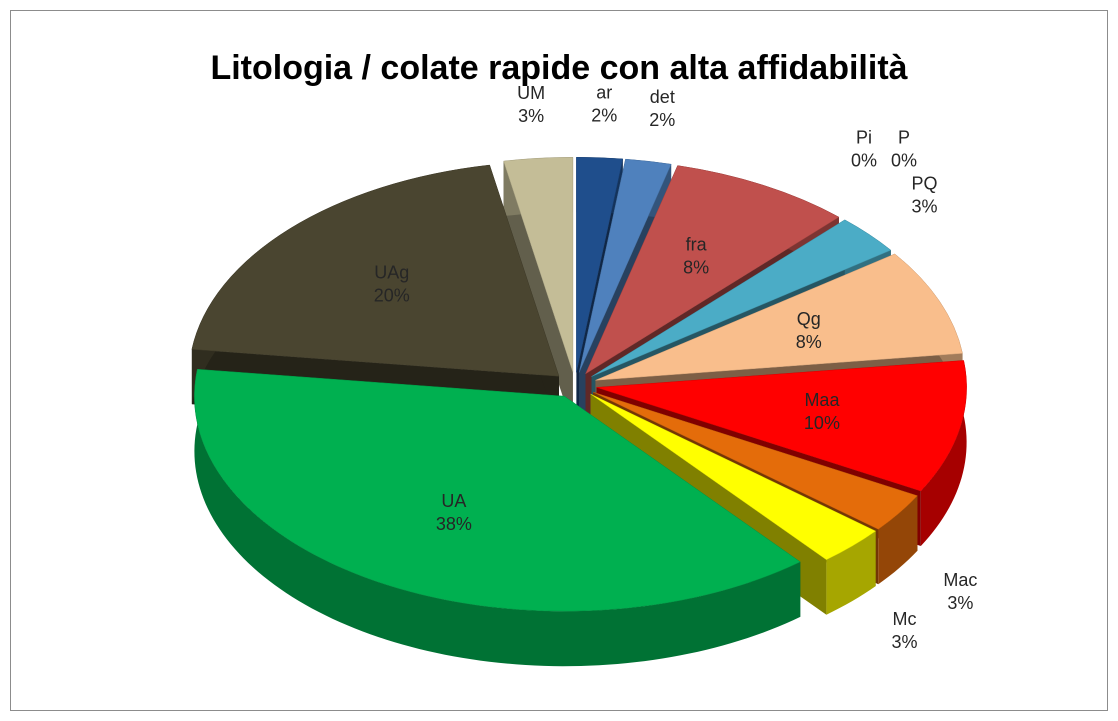 This screenshot has height=721, width=1118. What do you see at coordinates (809, 319) in the screenshot?
I see `data-label-category: Qg` at bounding box center [809, 319].